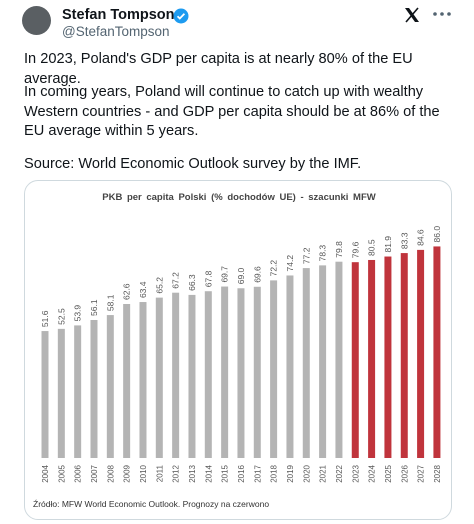 This screenshot has height=524, width=474. What do you see at coordinates (61, 473) in the screenshot?
I see `x-tick-label: 2005` at bounding box center [61, 473].